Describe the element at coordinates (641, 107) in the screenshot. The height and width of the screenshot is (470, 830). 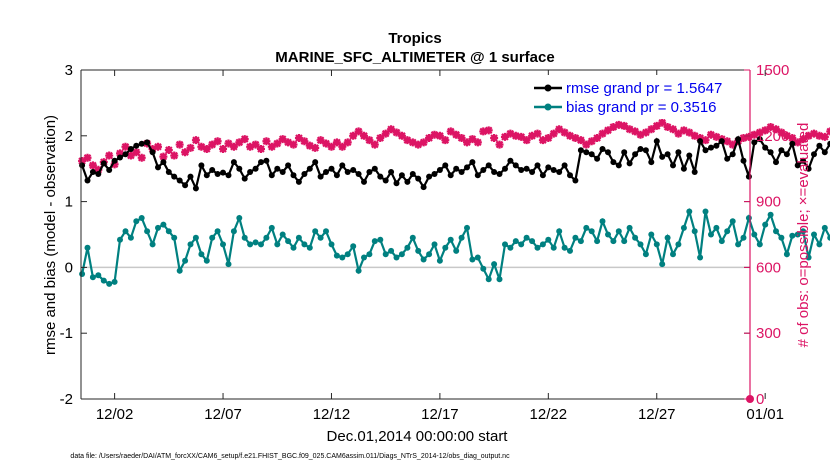
I see `legend-bias-label: bias grand pr = 0.3516` at that location.